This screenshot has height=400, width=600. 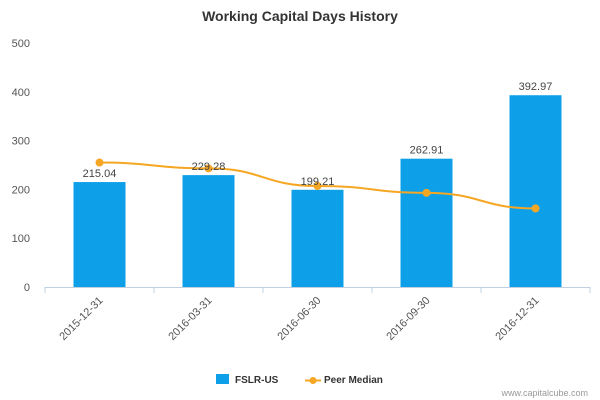 I want to click on y-tick-label: 500, so click(x=21, y=44).